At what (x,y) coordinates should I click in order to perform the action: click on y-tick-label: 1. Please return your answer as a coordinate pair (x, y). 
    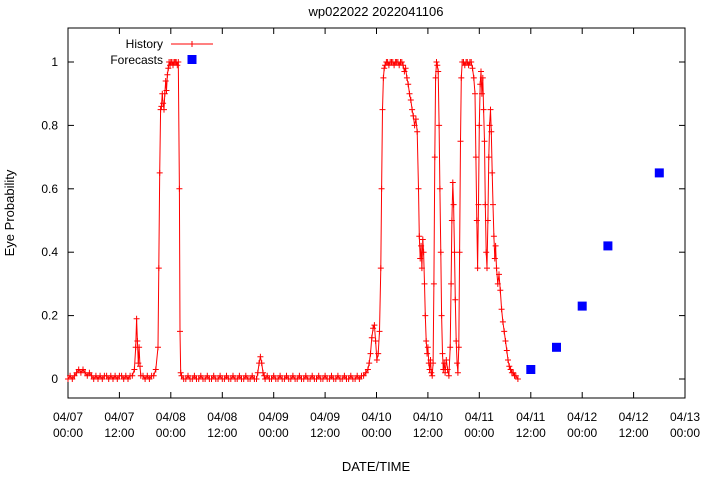
    Looking at the image, I should click on (54, 62).